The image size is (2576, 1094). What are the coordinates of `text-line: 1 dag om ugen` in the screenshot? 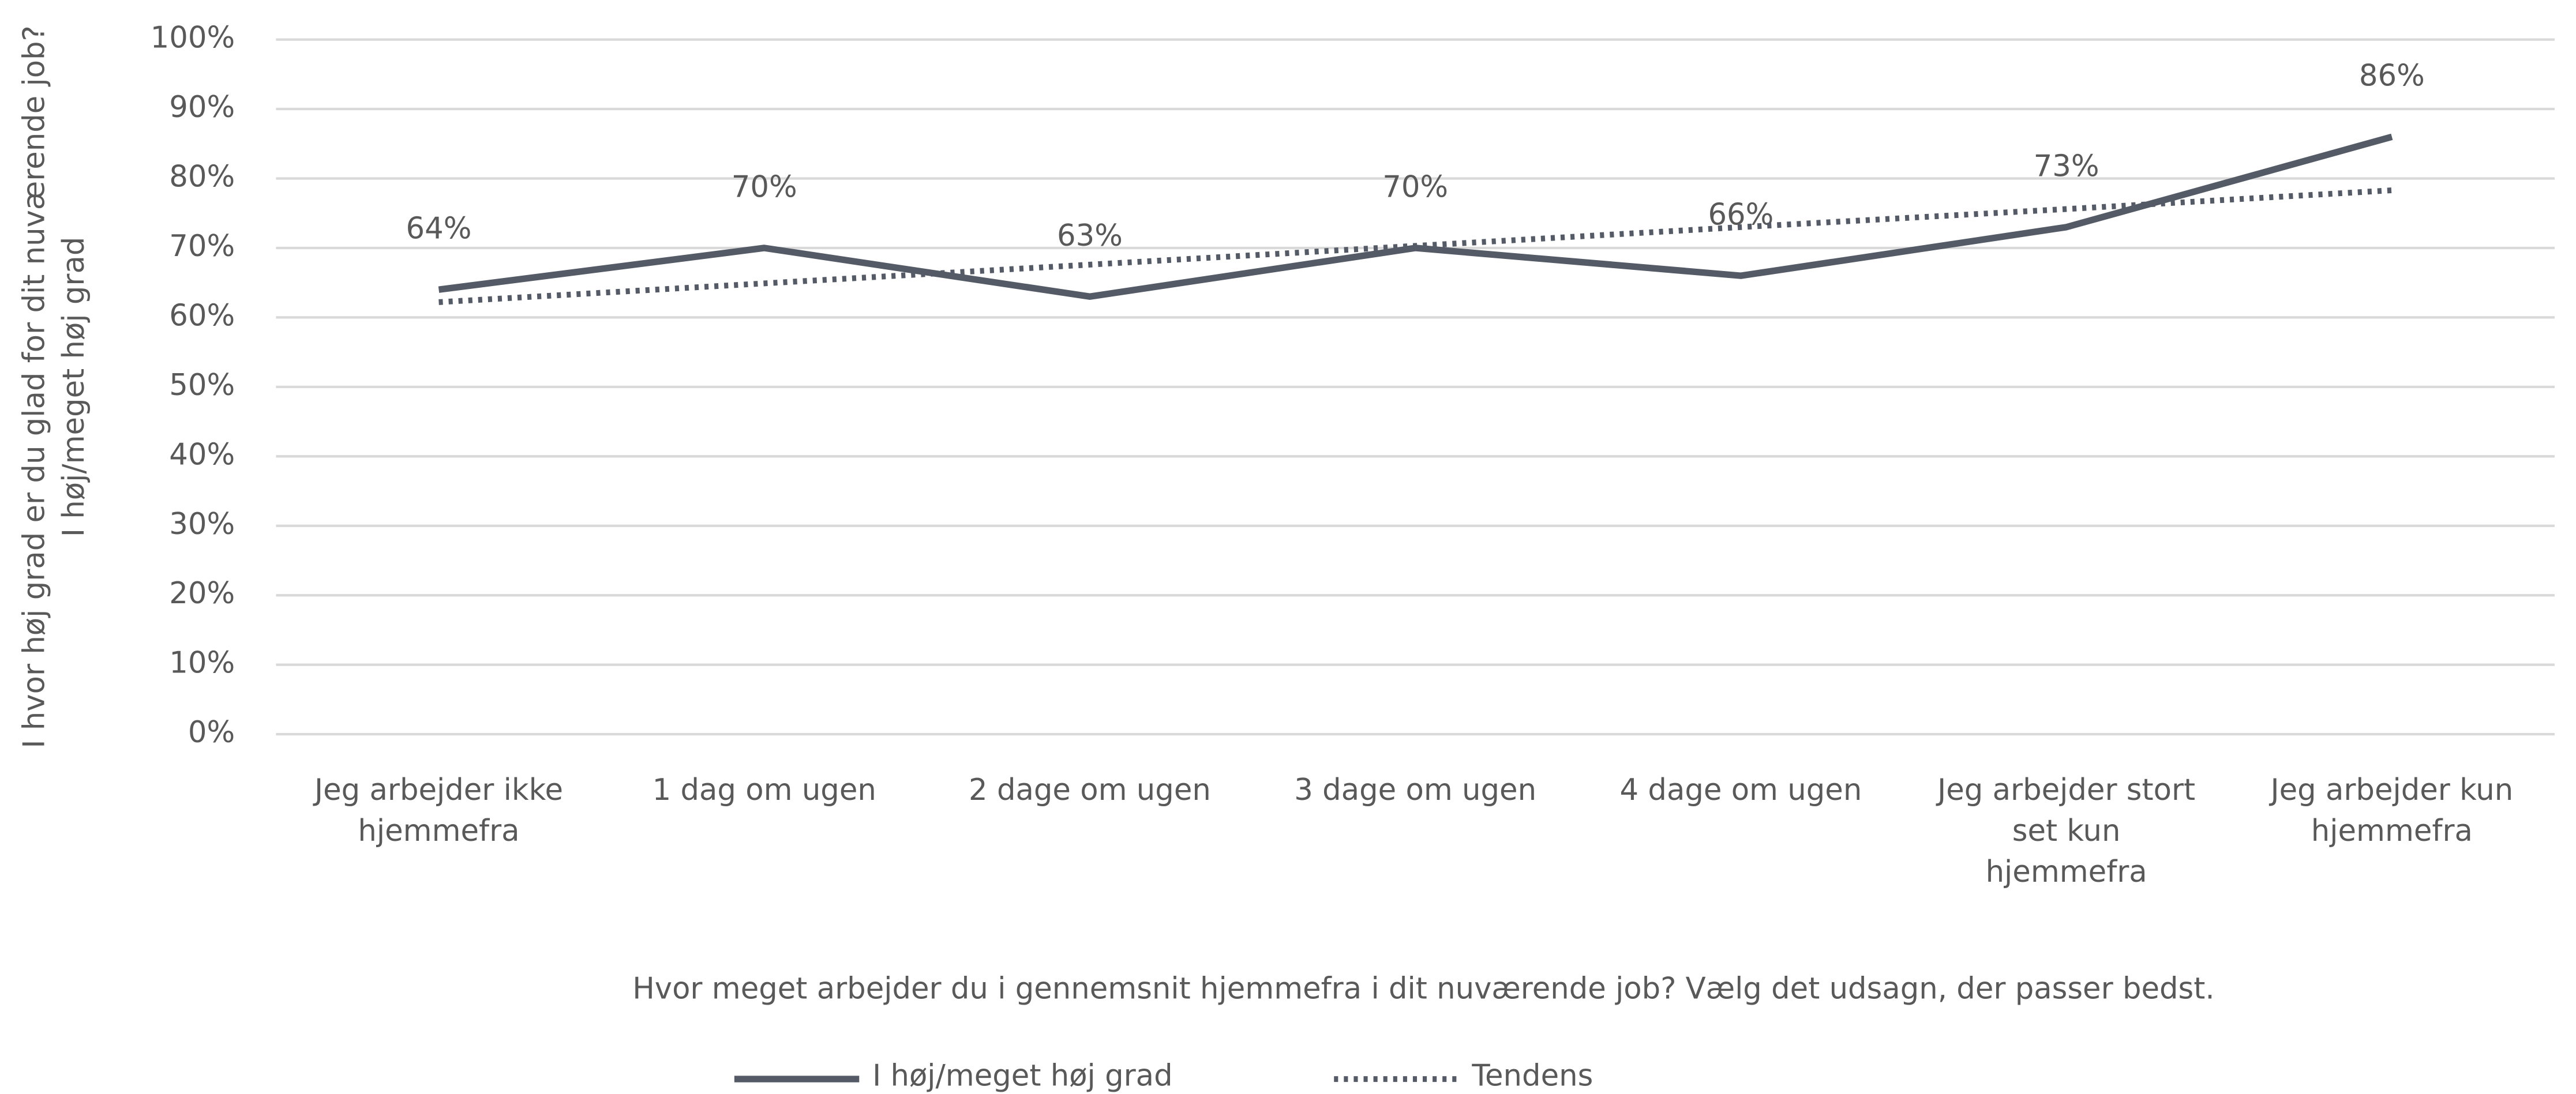 It's located at (764, 790).